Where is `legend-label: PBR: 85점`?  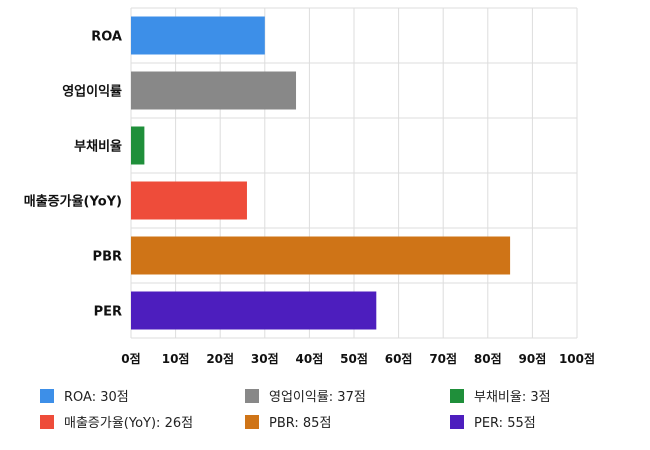
legend-label: PBR: 85점 is located at coordinates (300, 423).